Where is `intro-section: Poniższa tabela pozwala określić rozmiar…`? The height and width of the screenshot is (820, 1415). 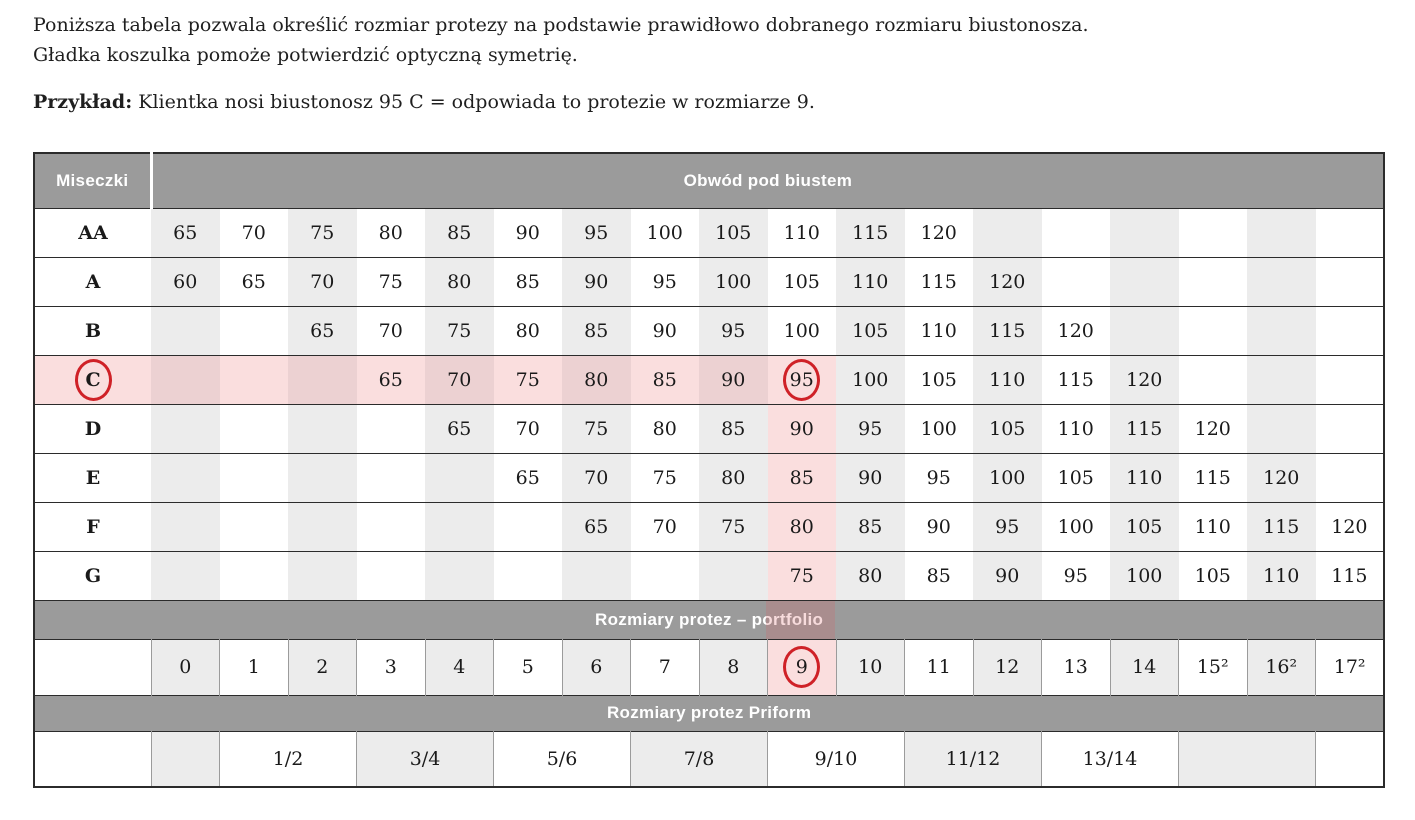
intro-section: Poniższa tabela pozwala określić rozmiar… is located at coordinates (724, 63).